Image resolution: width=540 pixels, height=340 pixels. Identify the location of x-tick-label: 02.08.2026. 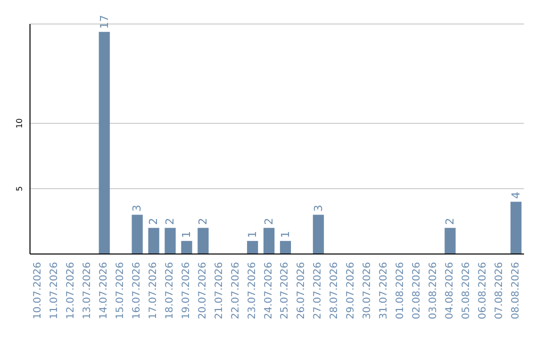
(416, 291).